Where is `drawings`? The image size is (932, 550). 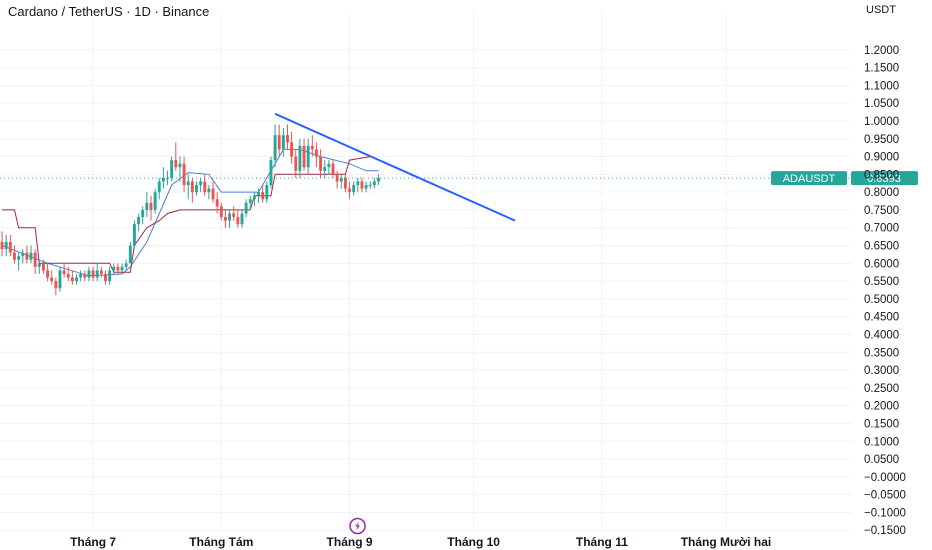 drawings is located at coordinates (395, 167).